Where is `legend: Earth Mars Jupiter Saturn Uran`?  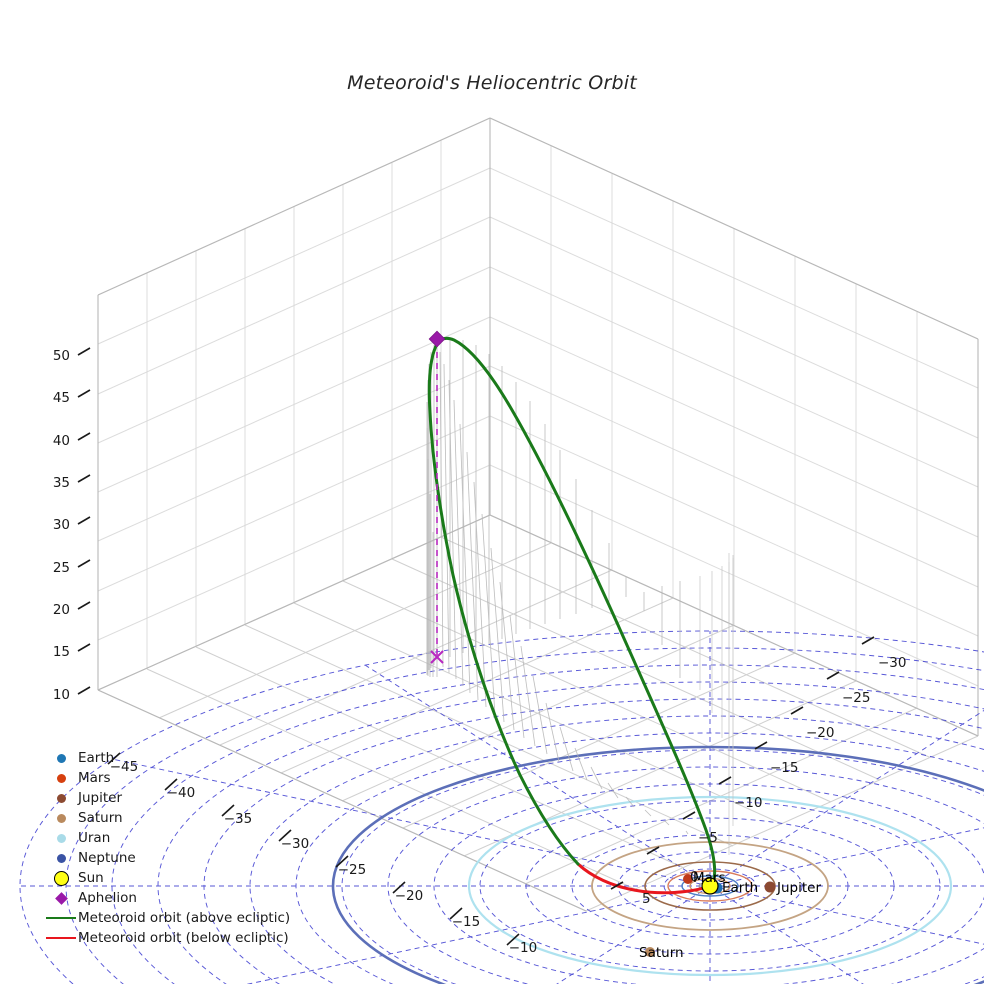 legend: Earth Mars Jupiter Saturn Uran is located at coordinates (179, 848).